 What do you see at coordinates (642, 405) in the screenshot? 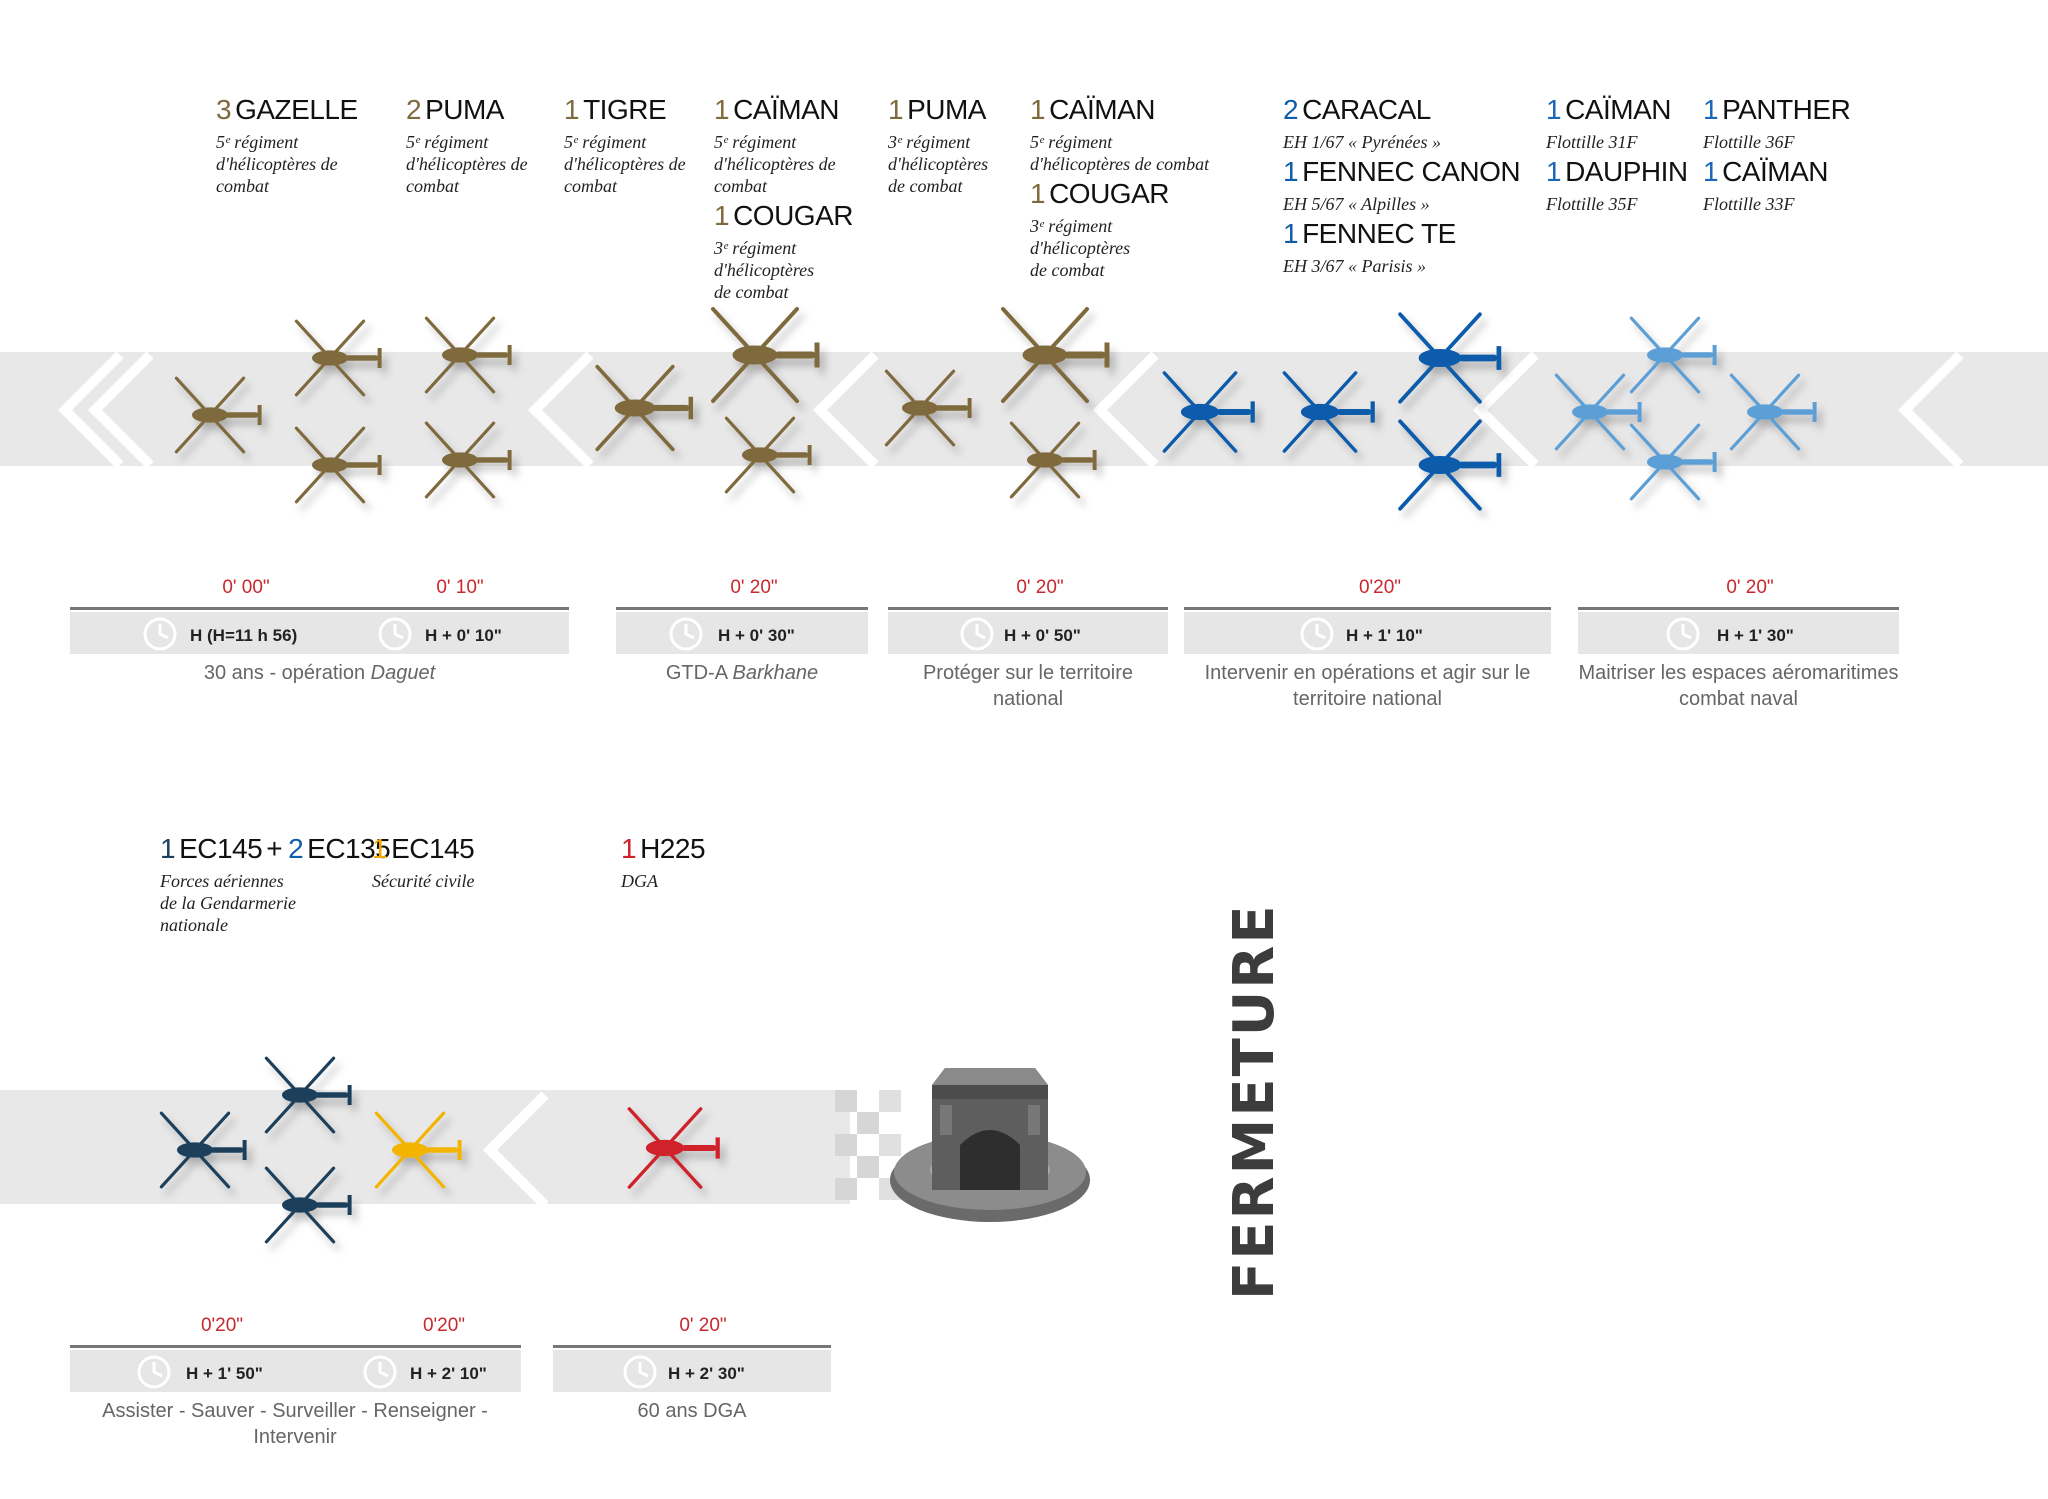
I see `helicopter-icons-army` at bounding box center [642, 405].